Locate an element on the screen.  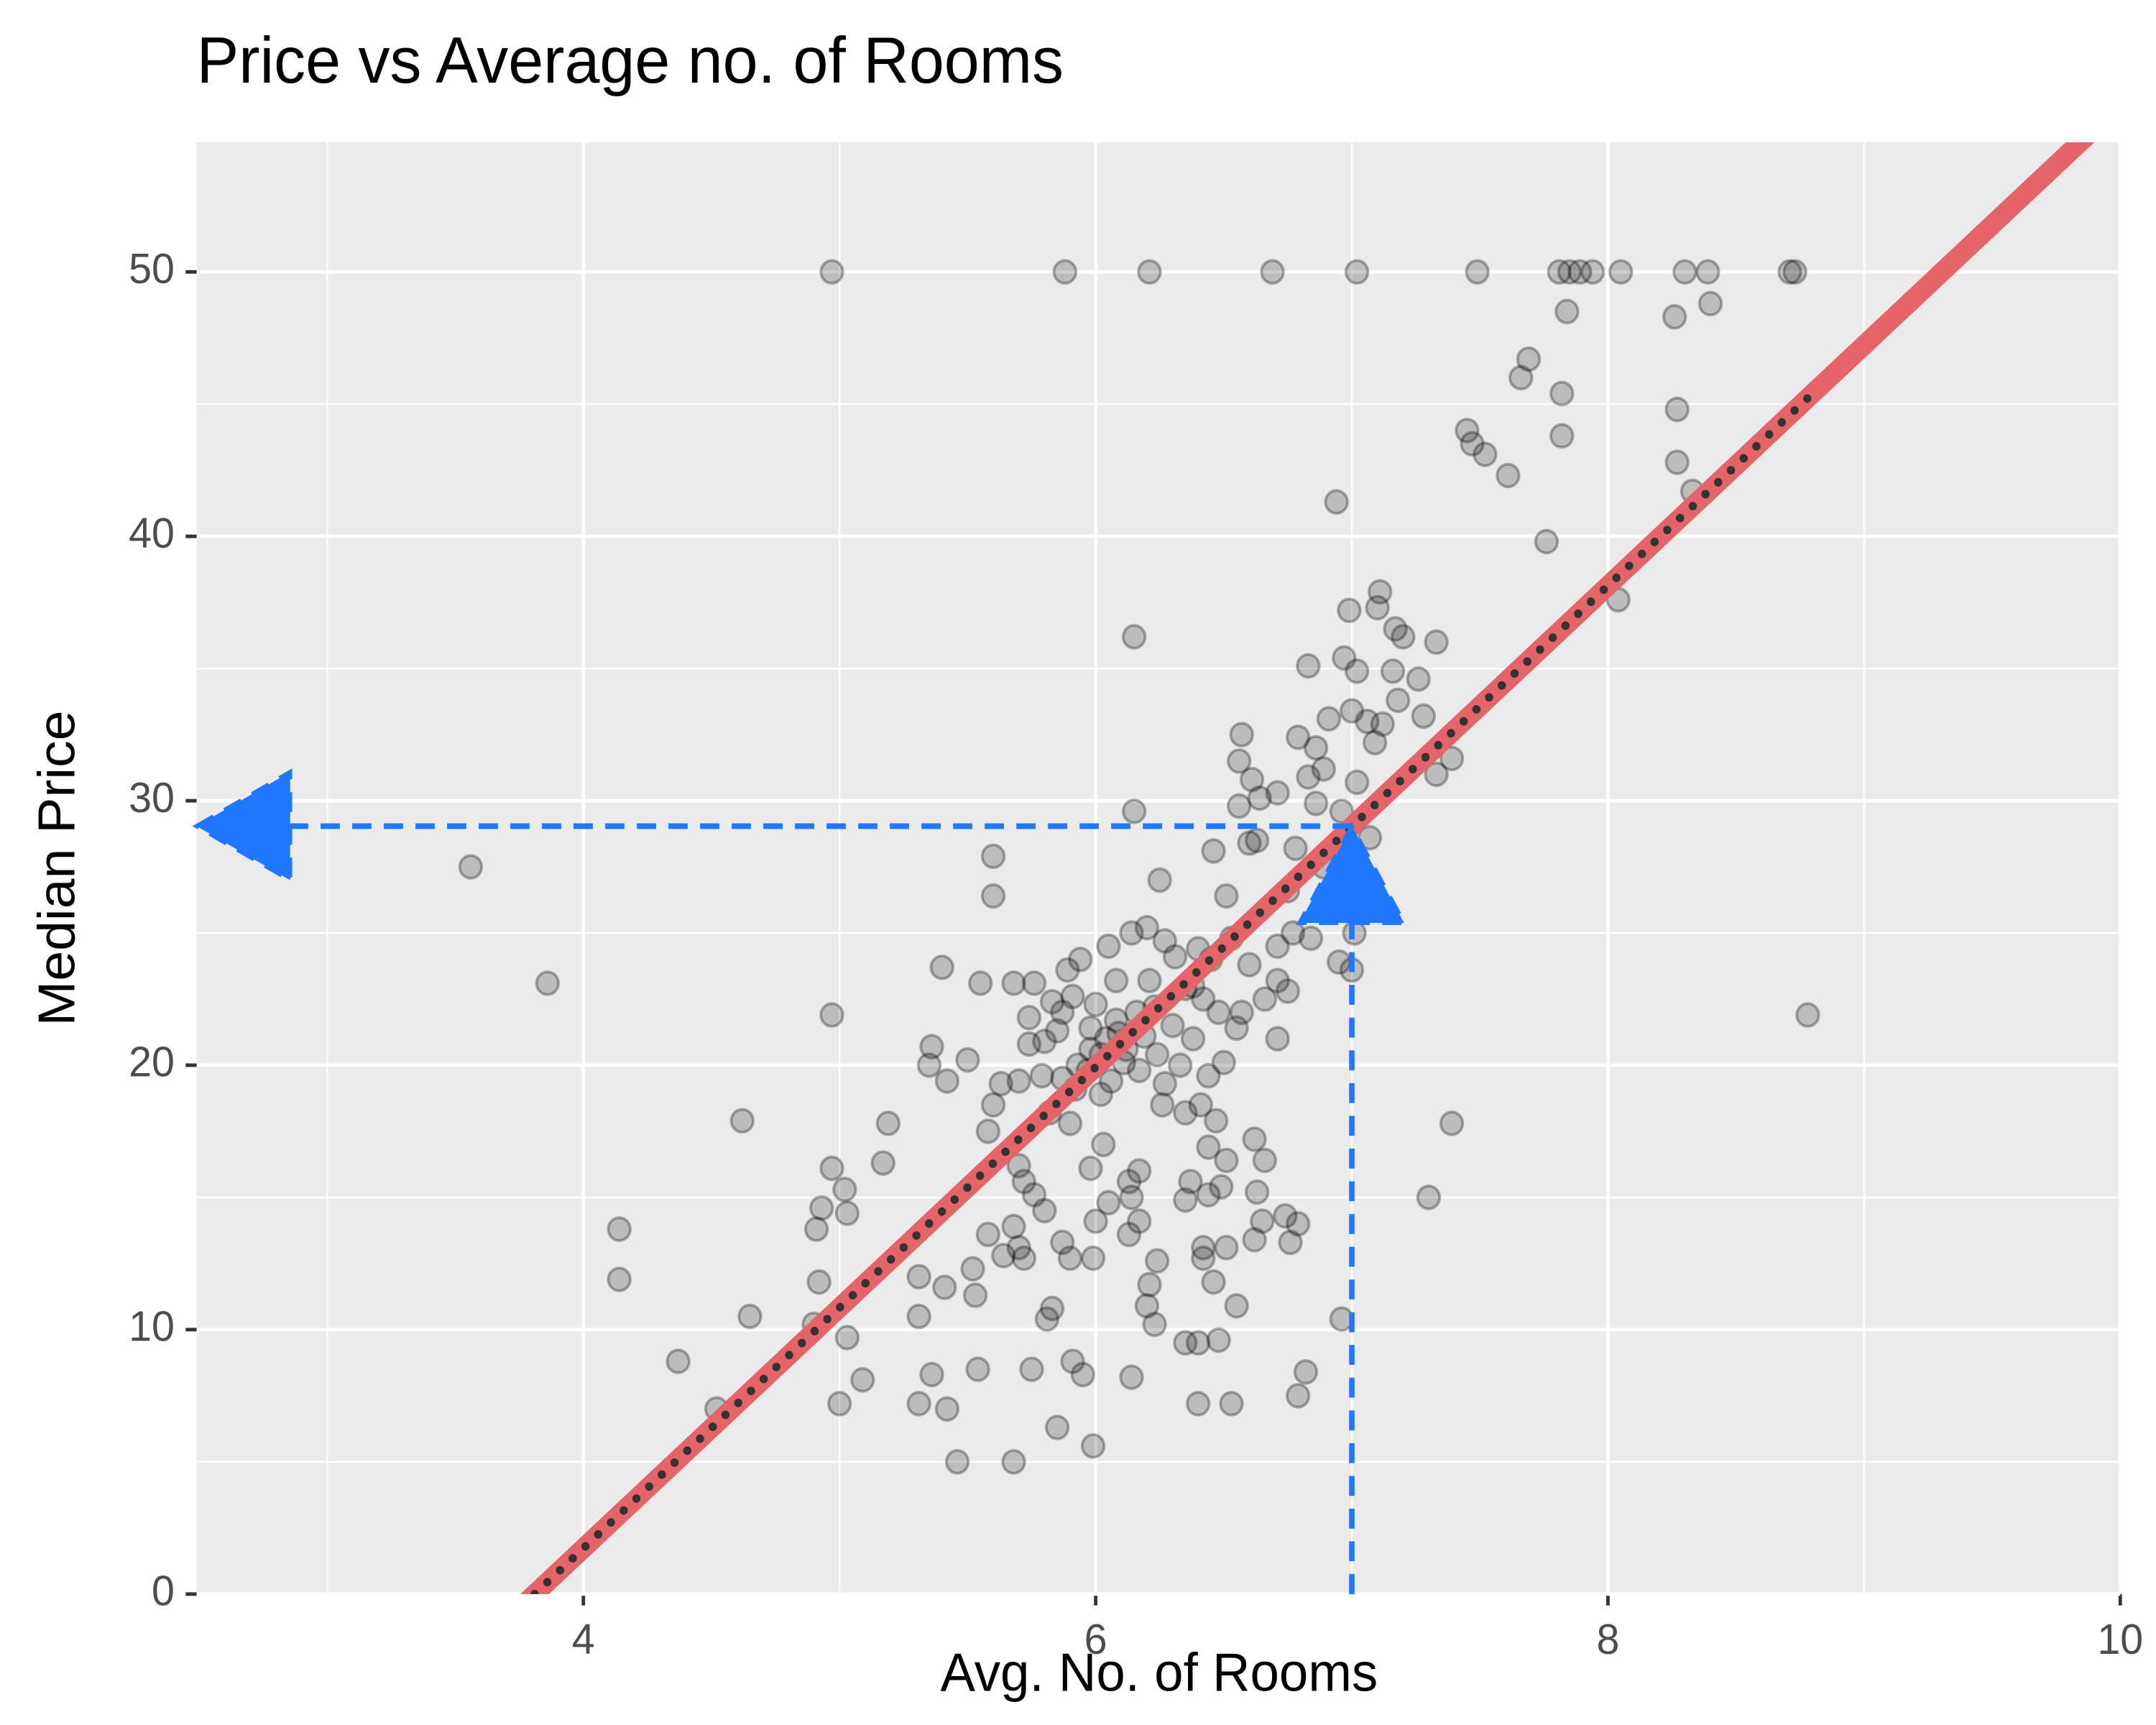
chart-title: Price vs Average no. of Rooms is located at coordinates (630, 60).